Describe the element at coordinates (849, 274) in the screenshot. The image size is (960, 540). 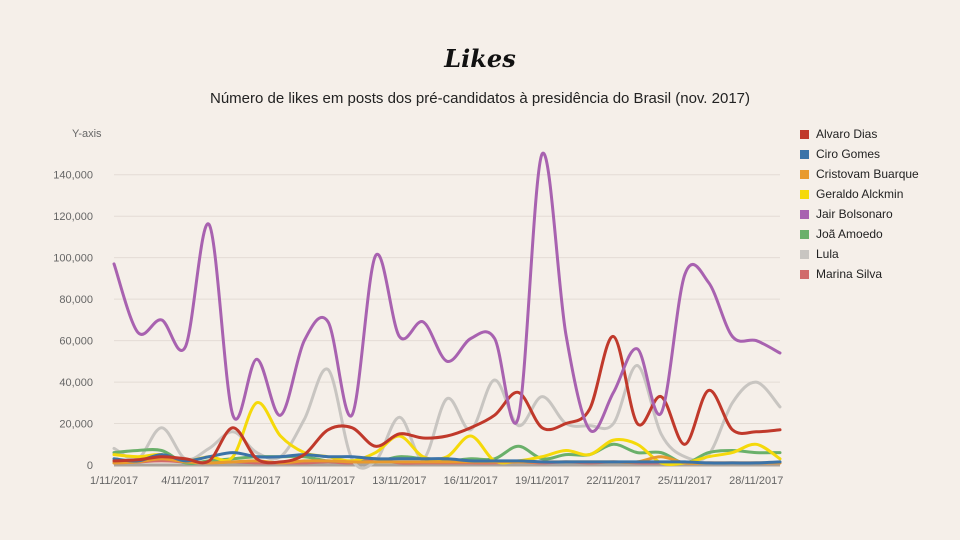
I see `legend-label: Marina Silva` at that location.